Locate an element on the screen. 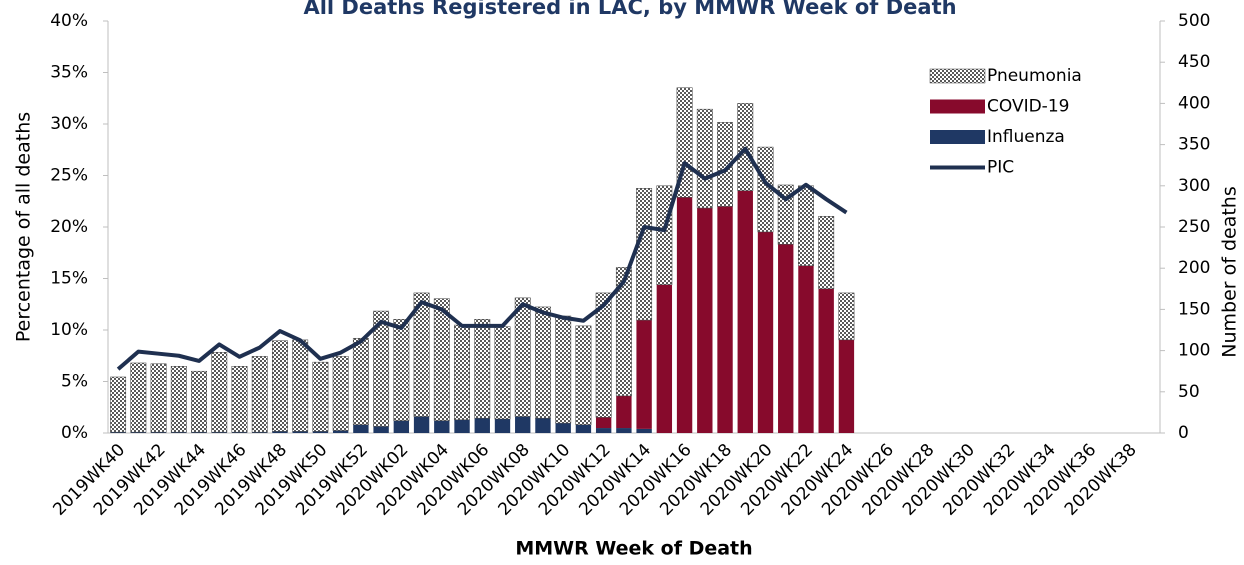 This screenshot has width=1244, height=565. legend-label: Influenza is located at coordinates (1026, 137).